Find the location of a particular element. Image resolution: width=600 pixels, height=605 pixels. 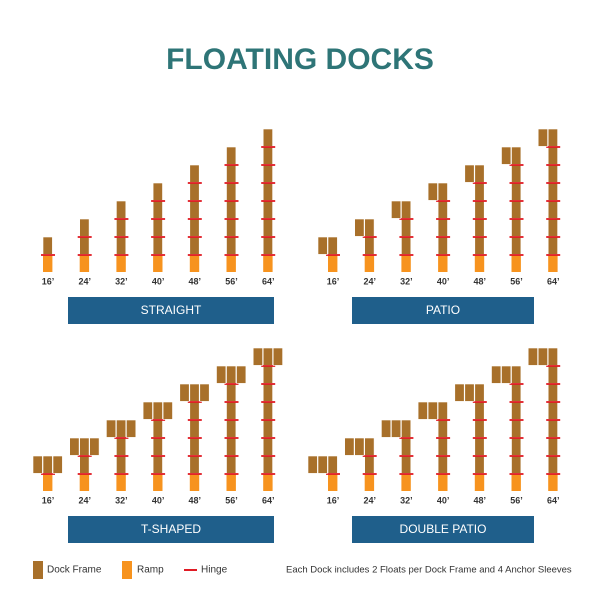

legend-frame-swatch is located at coordinates (38, 570).